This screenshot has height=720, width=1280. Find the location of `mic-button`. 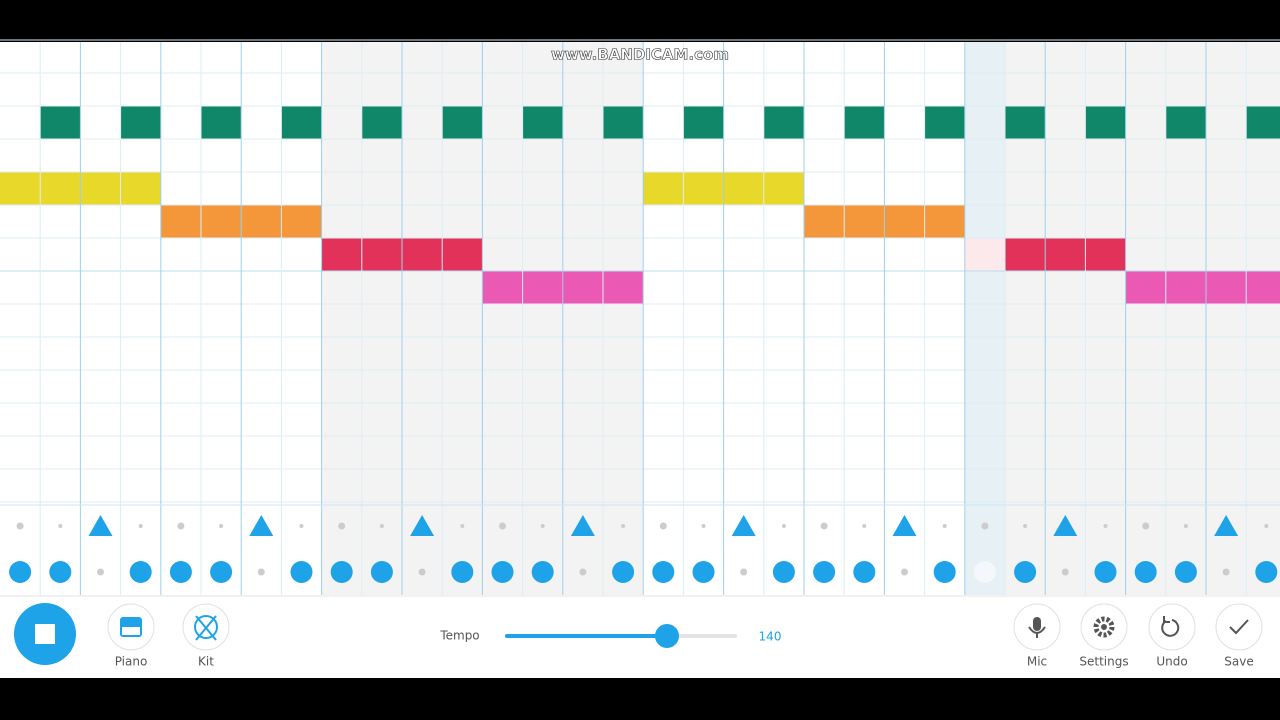

mic-button is located at coordinates (1037, 627).